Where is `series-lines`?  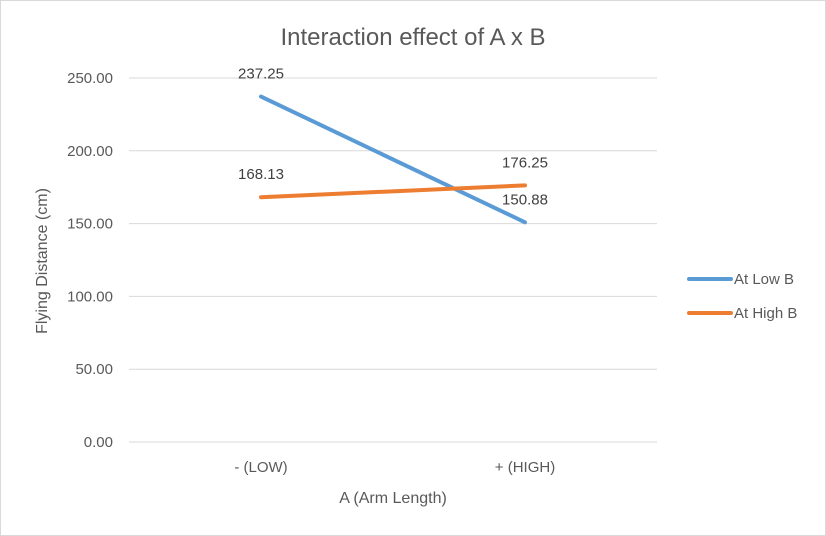
series-lines is located at coordinates (393, 159).